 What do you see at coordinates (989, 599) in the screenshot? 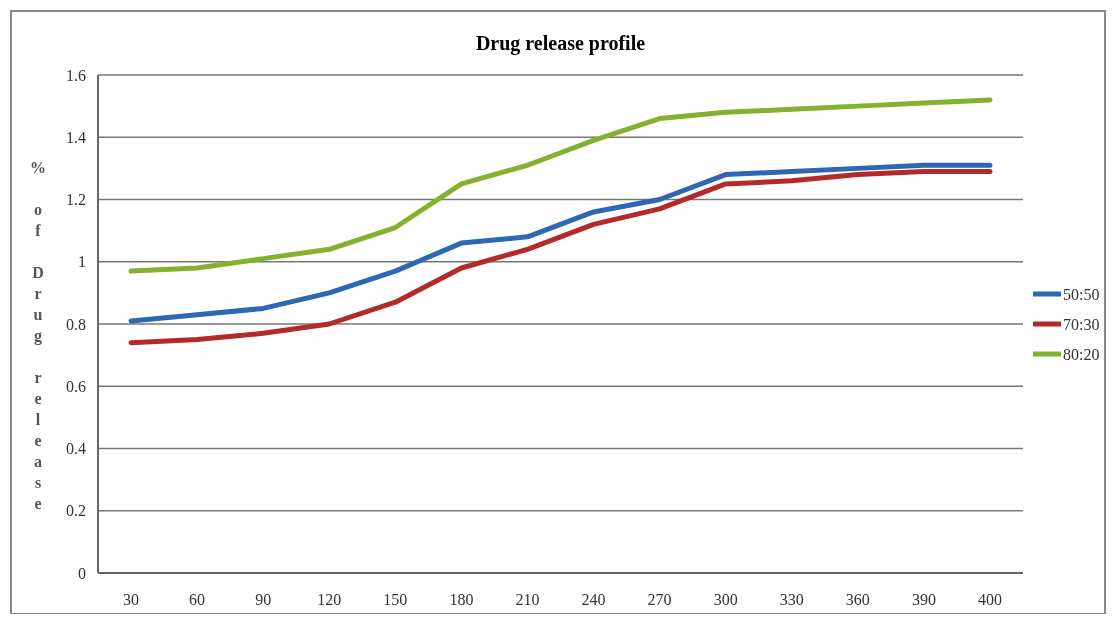
I see `x-tick-label: 400` at bounding box center [989, 599].